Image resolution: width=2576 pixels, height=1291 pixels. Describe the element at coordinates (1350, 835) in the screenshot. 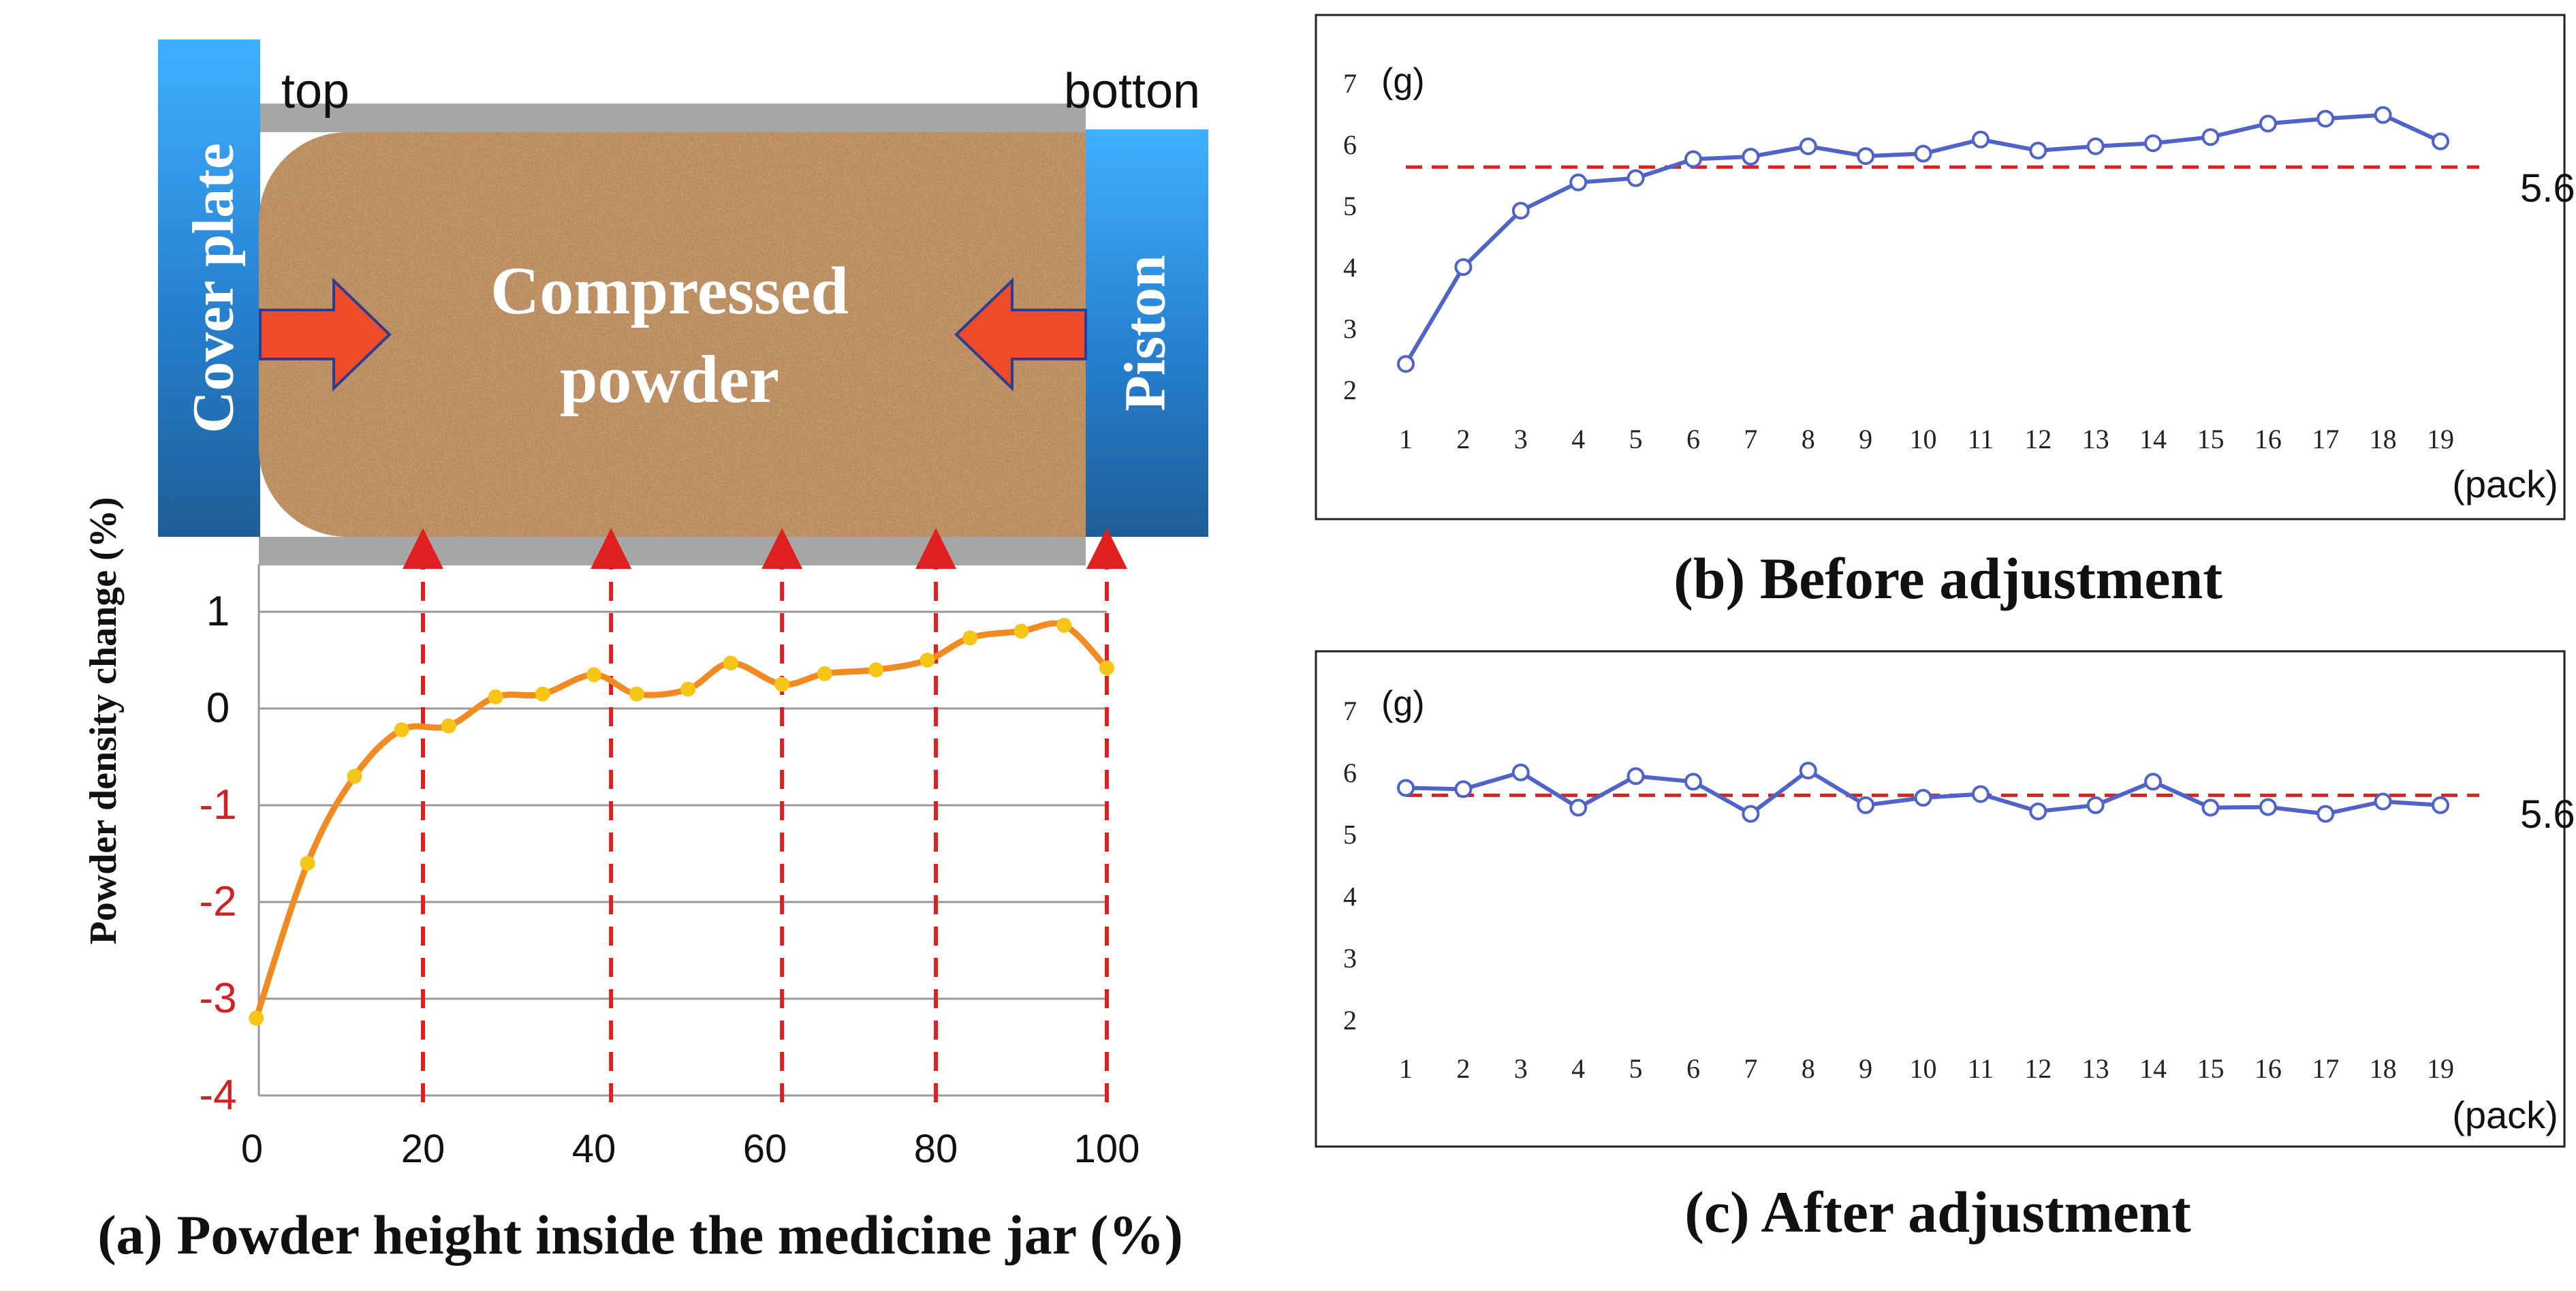

I see `y-tick-label: 5` at that location.